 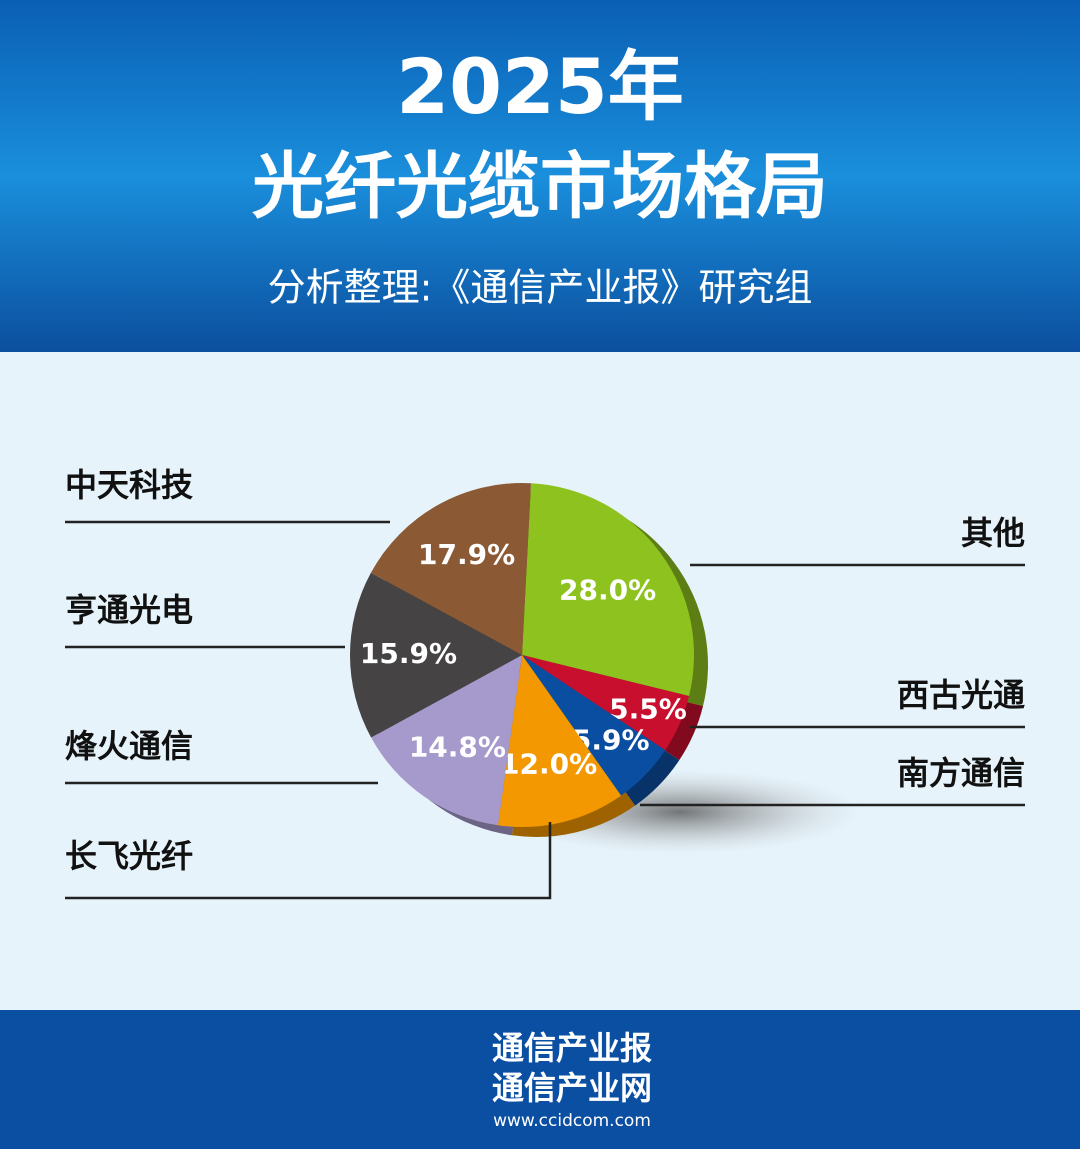 I want to click on legend-label: 亨通光电, so click(x=129, y=610).